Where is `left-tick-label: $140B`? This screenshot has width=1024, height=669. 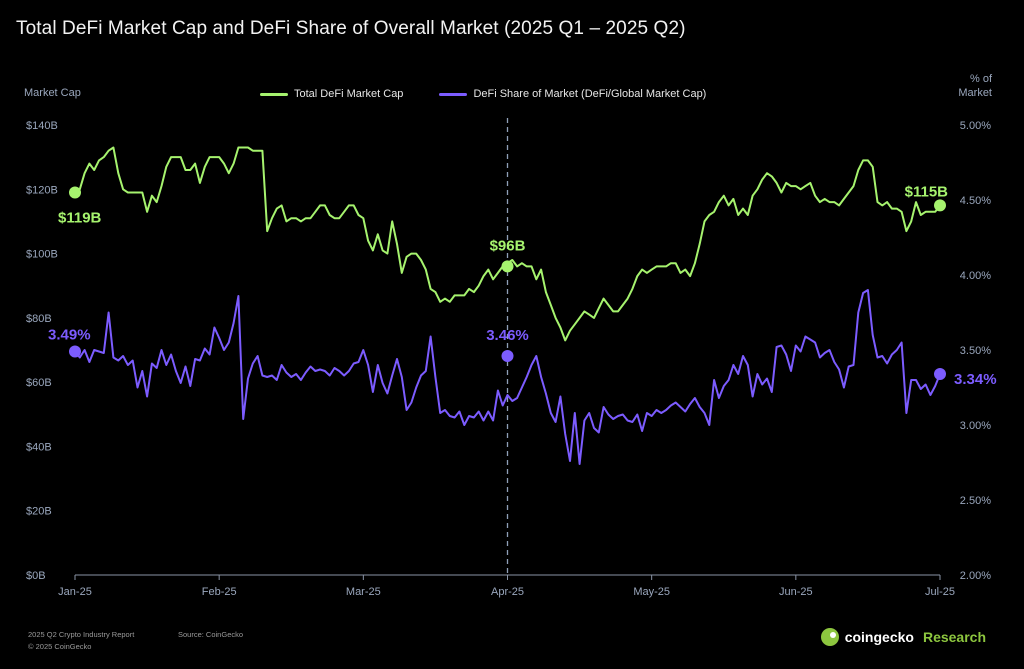 left-tick-label: $140B is located at coordinates (42, 126).